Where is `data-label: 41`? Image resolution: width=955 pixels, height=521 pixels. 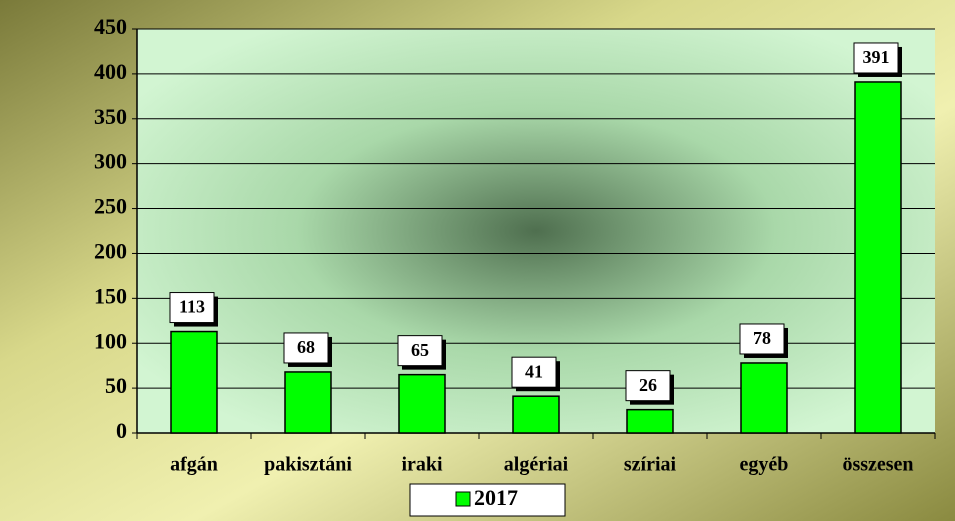 data-label: 41 is located at coordinates (534, 371).